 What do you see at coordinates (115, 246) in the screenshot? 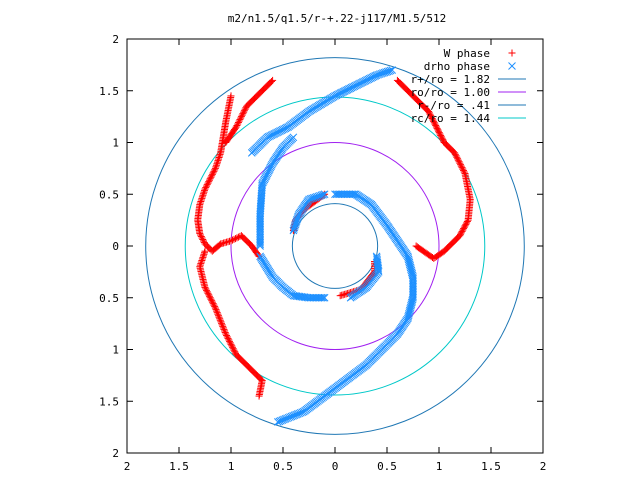
I see `y-tick-label: 0` at bounding box center [115, 246].